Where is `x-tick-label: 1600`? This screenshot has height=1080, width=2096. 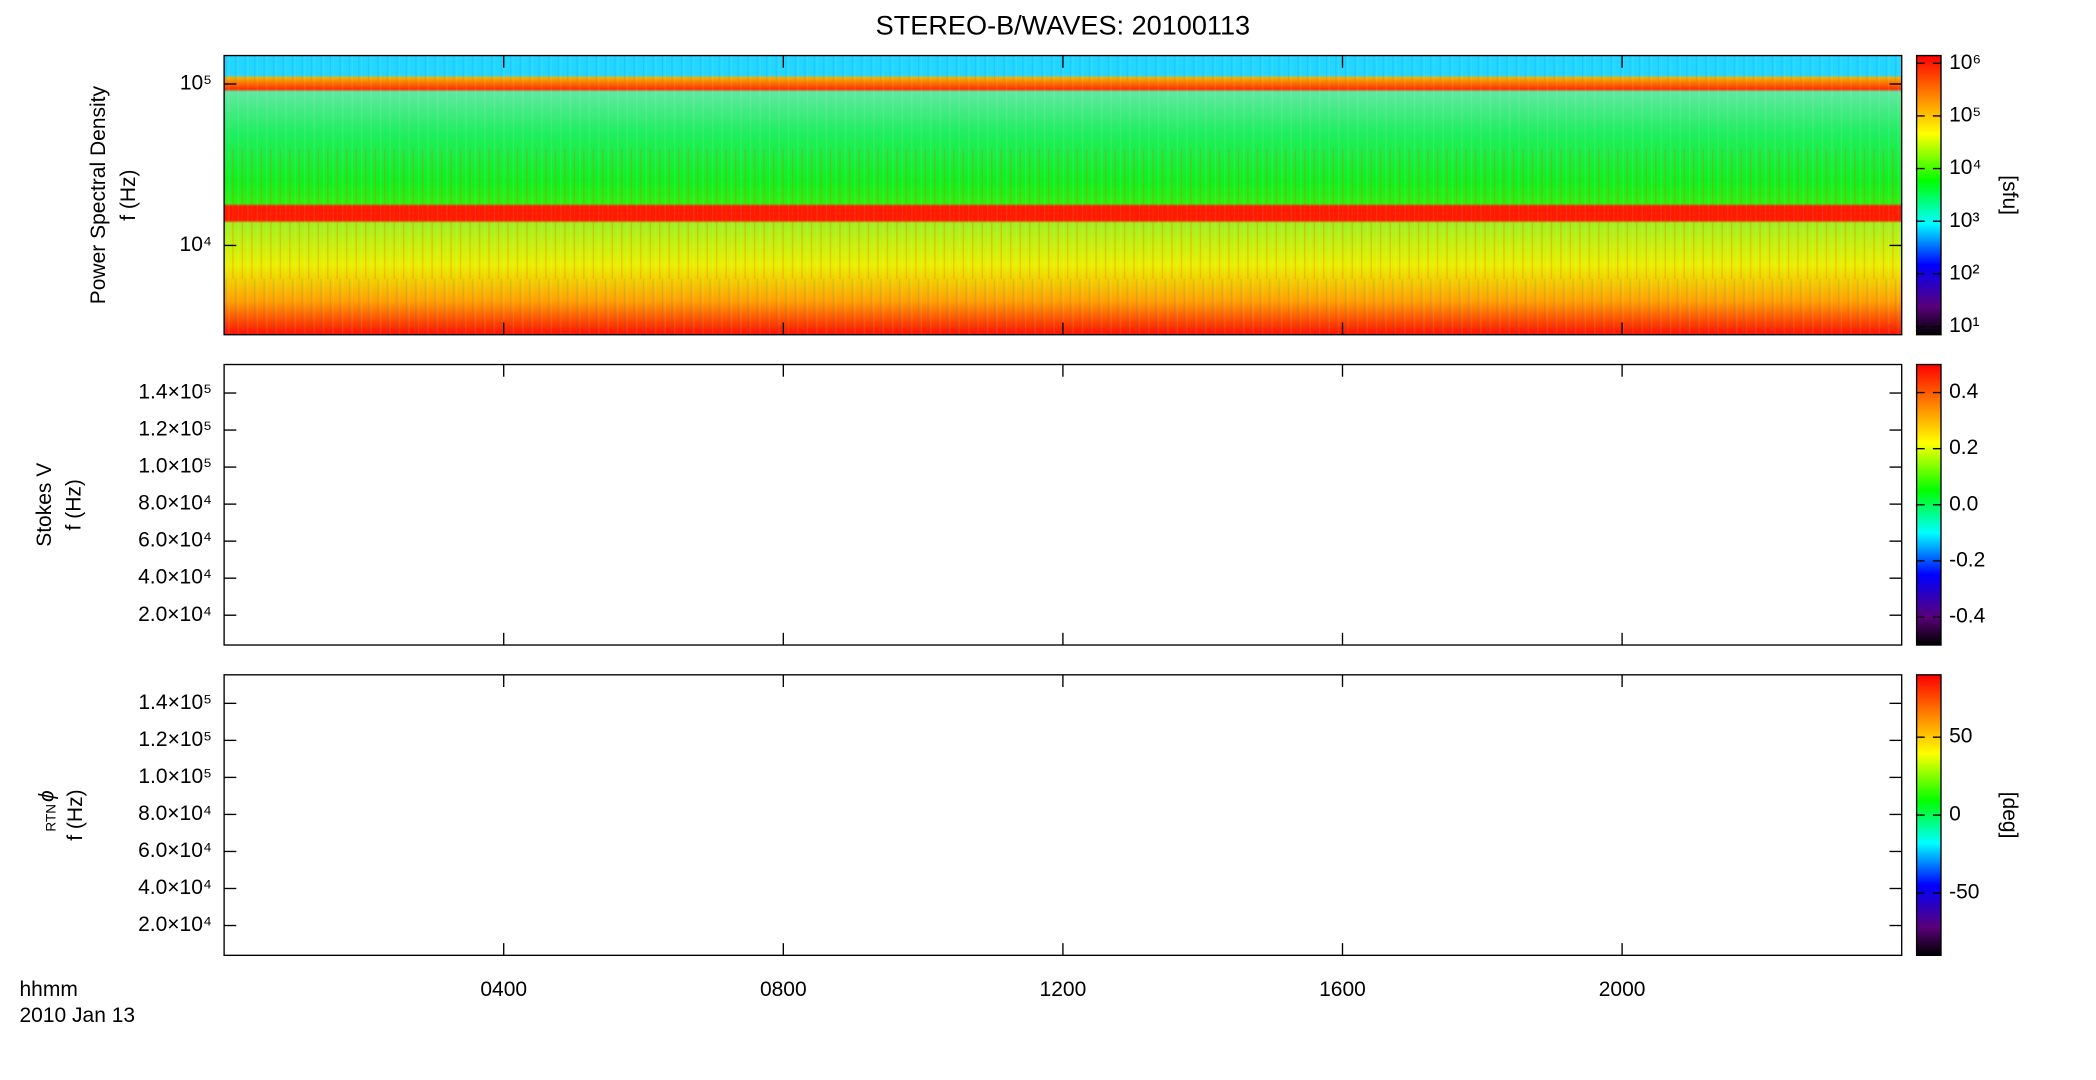 x-tick-label: 1600 is located at coordinates (1342, 989).